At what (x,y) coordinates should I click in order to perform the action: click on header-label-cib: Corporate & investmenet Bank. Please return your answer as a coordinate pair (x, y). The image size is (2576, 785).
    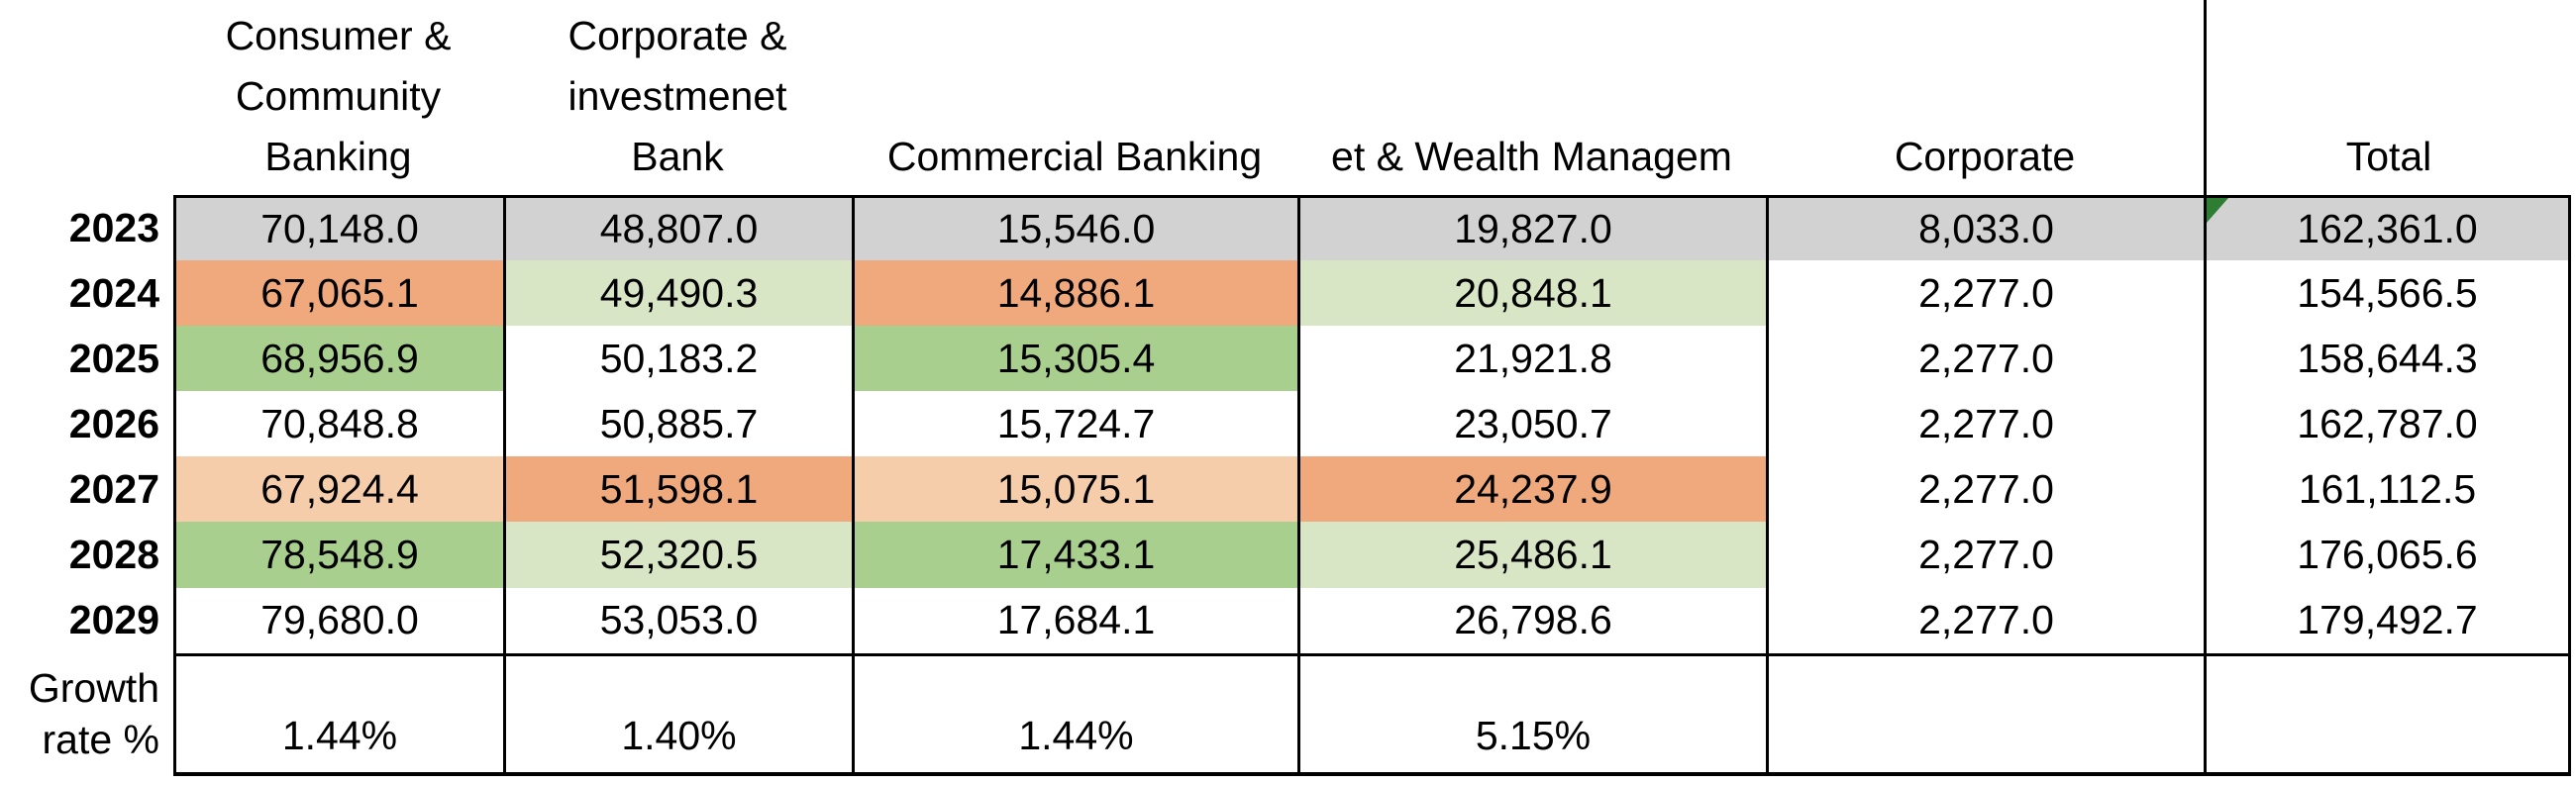
    Looking at the image, I should click on (676, 96).